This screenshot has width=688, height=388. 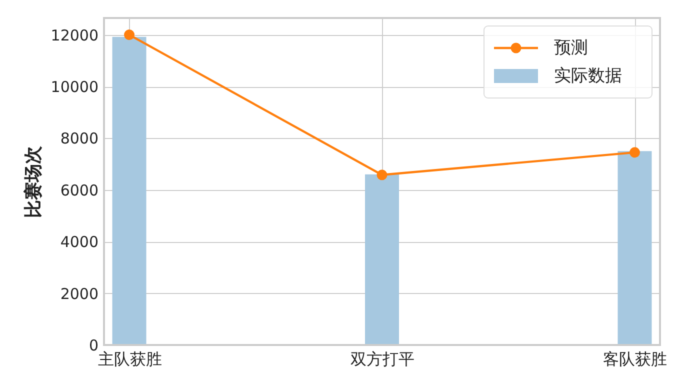 I want to click on x-tick-label: 主队获胜, so click(x=130, y=359).